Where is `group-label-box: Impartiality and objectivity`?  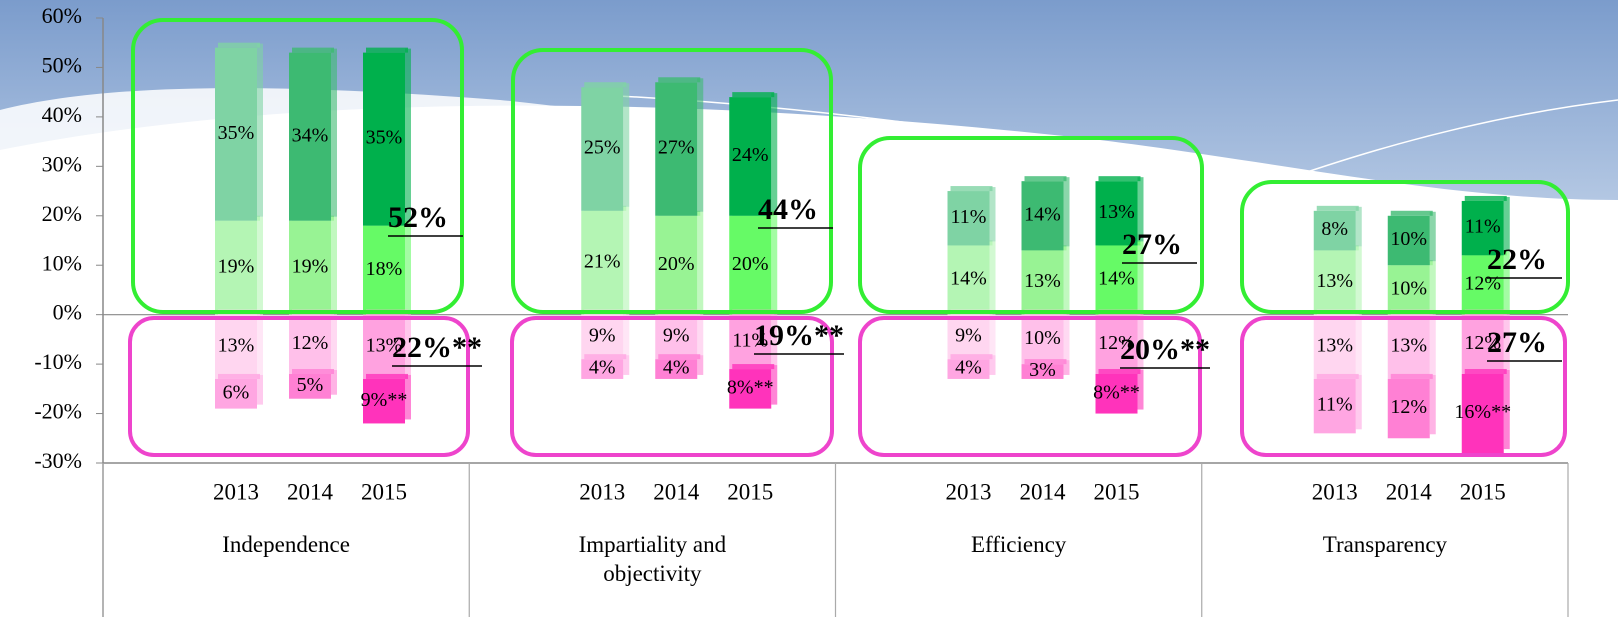
group-label-box: Impartiality and objectivity is located at coordinates (652, 559).